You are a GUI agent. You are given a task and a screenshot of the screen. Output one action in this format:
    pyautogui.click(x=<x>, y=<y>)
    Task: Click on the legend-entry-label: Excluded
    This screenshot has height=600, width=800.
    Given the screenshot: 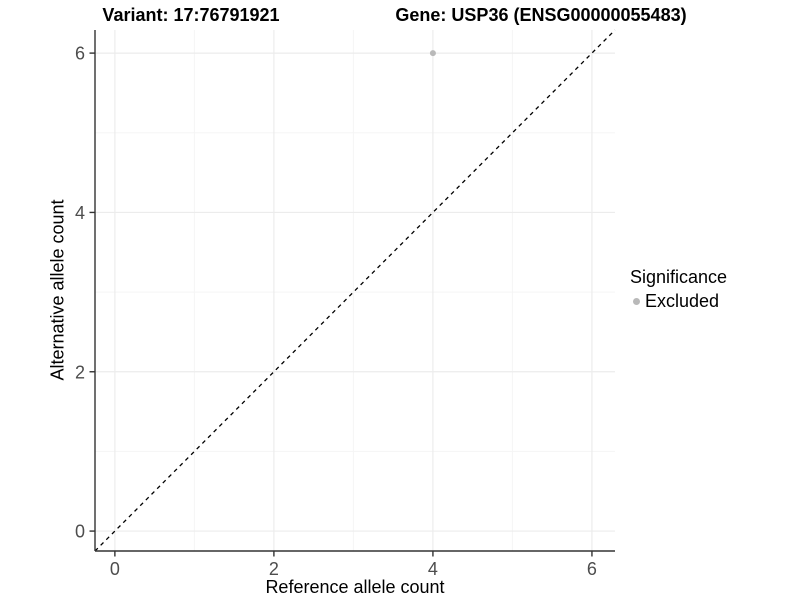 What is the action you would take?
    pyautogui.click(x=682, y=301)
    